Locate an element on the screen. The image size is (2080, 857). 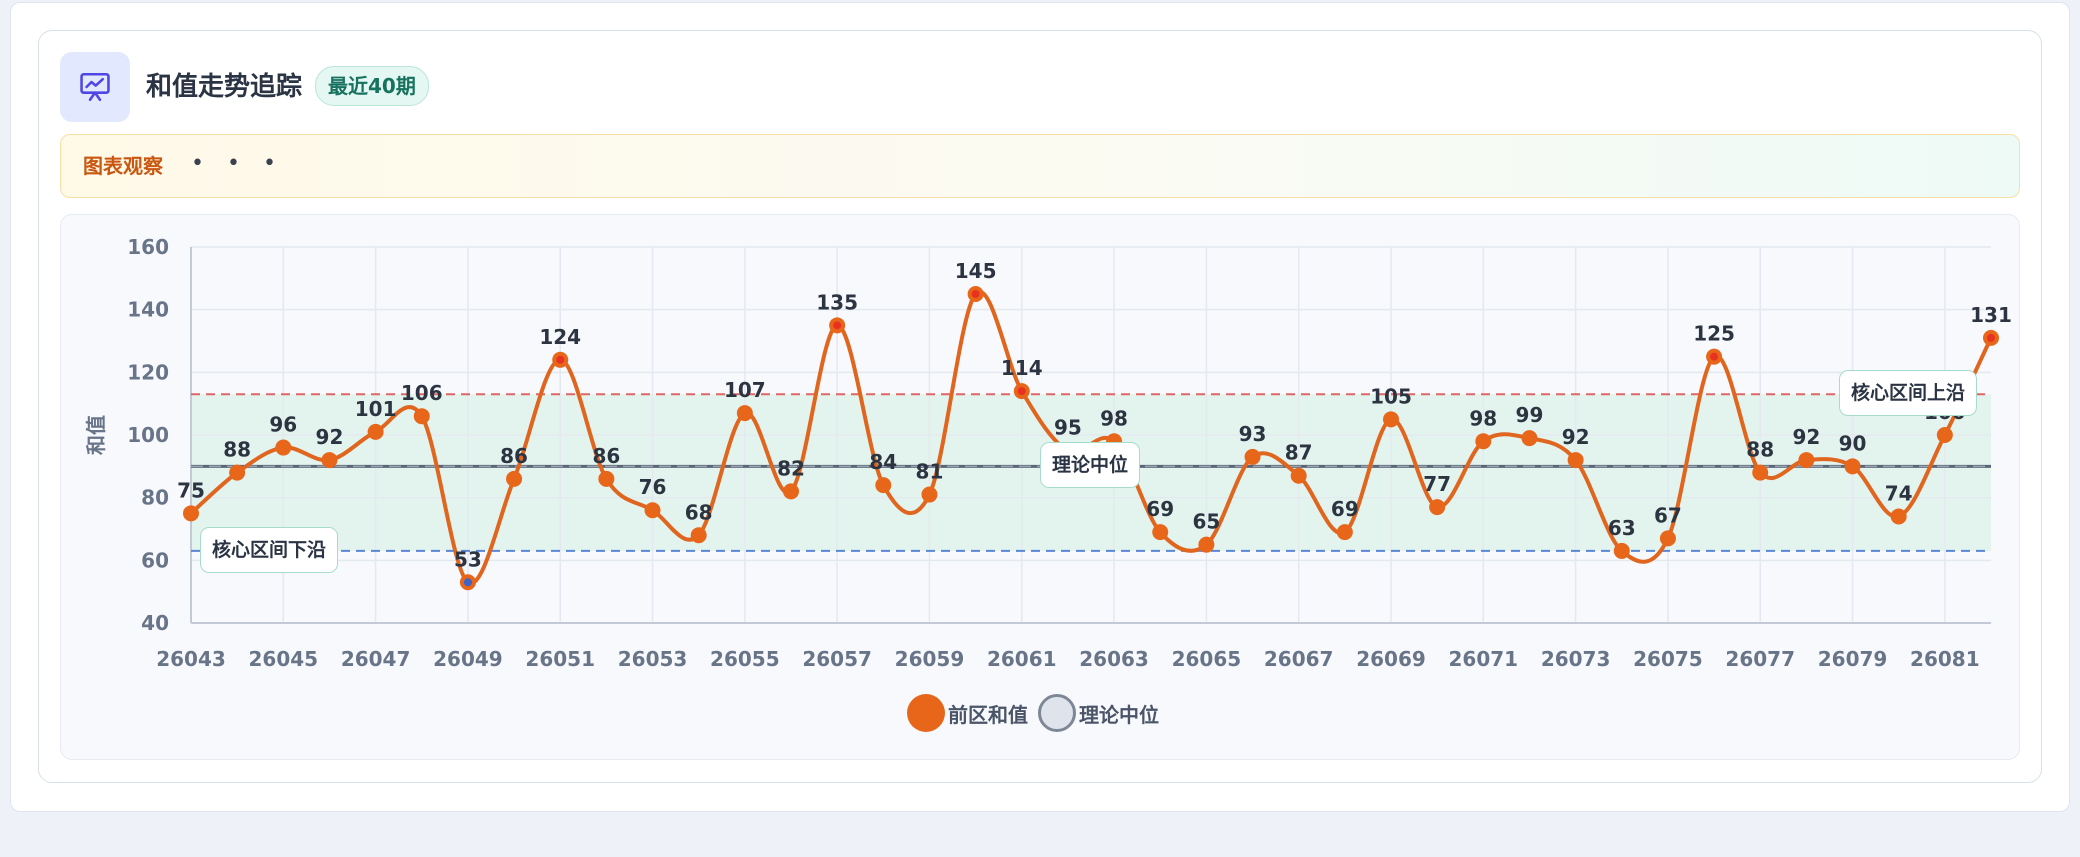
legend-item-median: 理论中位 is located at coordinates (1098, 713).